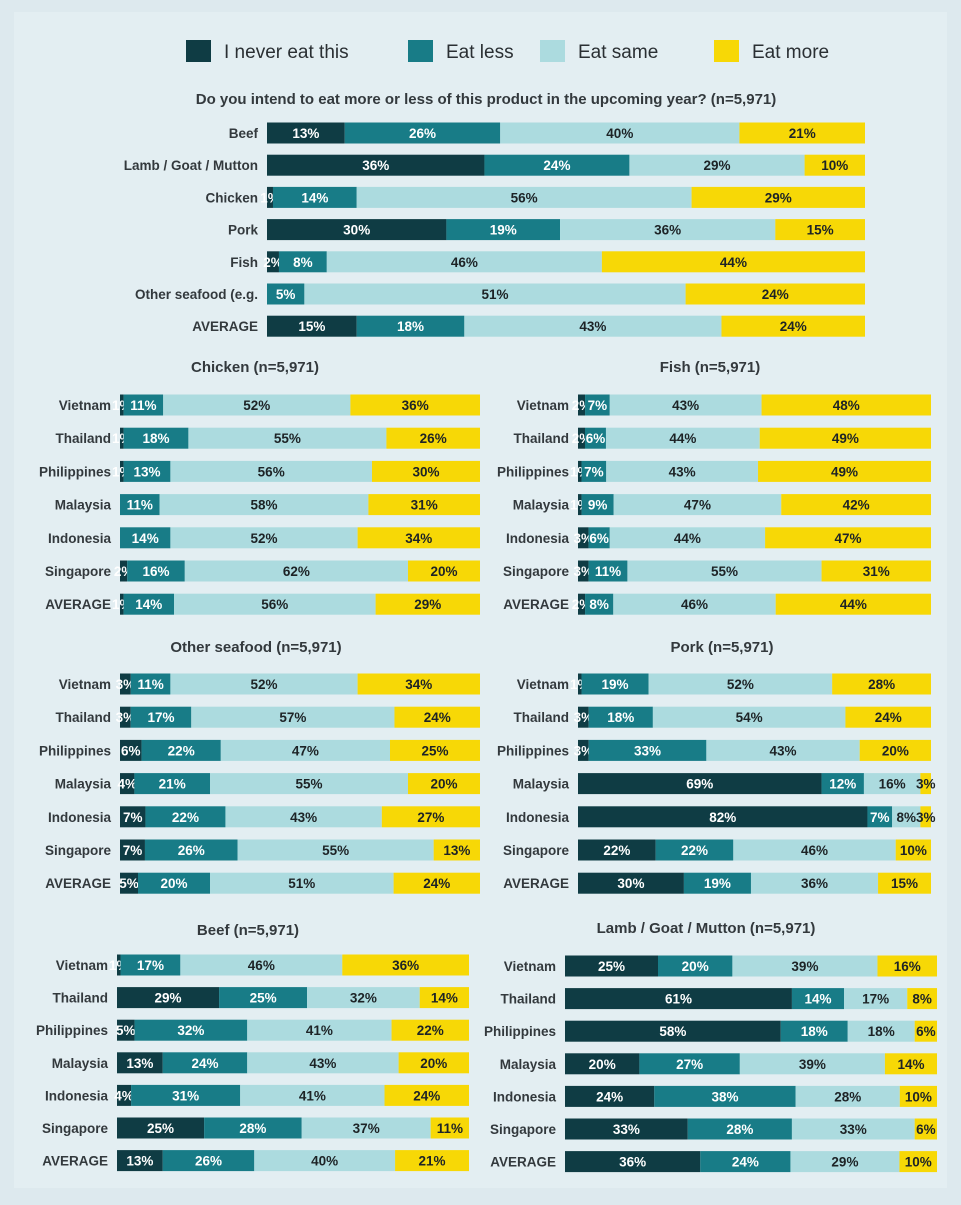  Describe the element at coordinates (305, 133) in the screenshot. I see `data-label-never: 13%` at that location.